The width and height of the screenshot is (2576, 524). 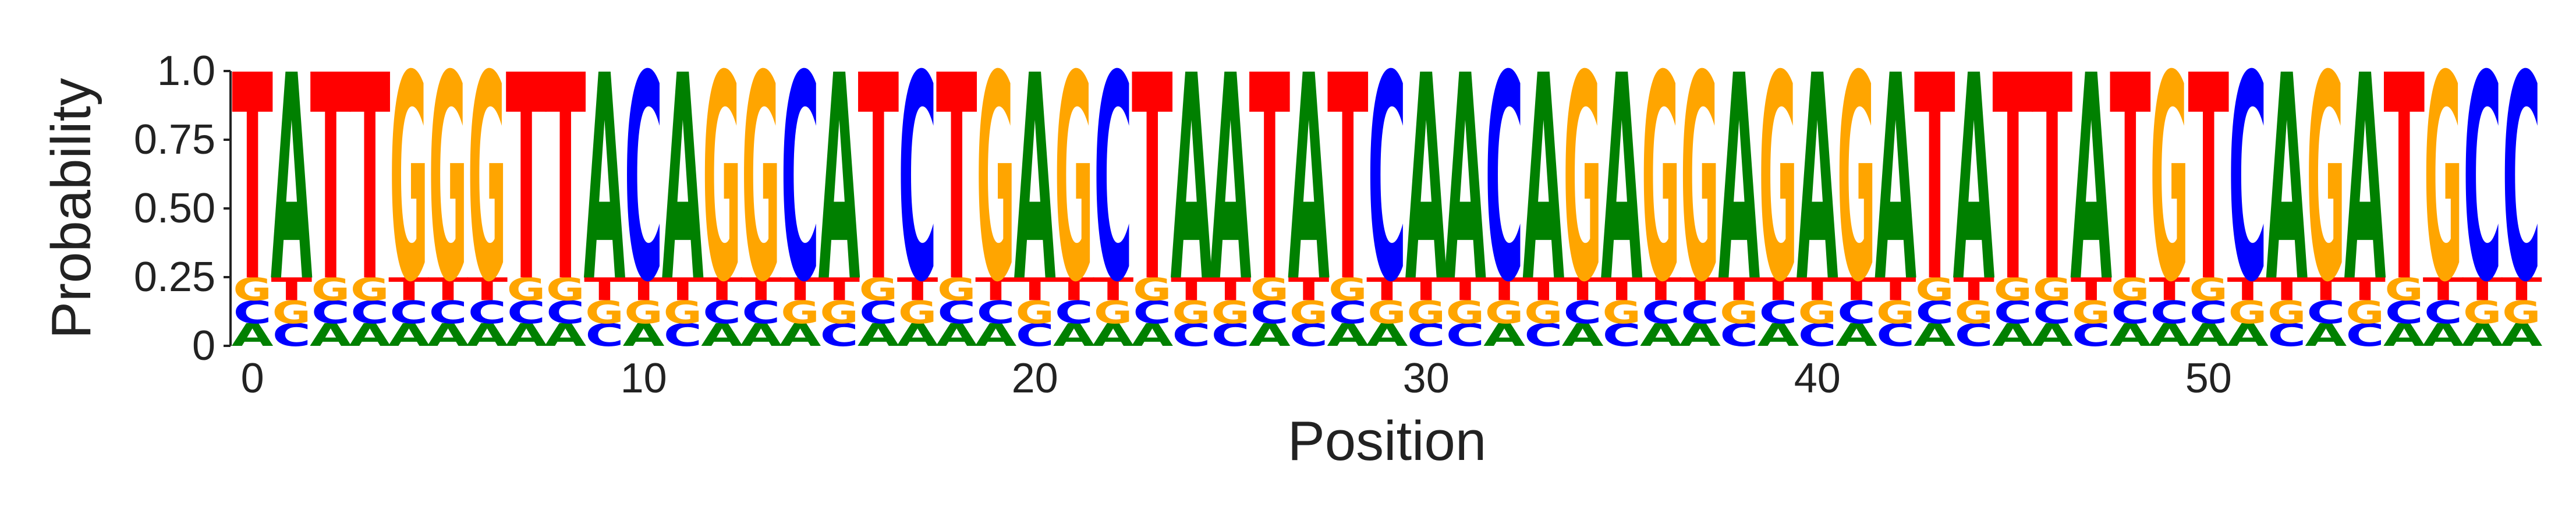 I want to click on x-tick-label: 0, so click(x=252, y=378).